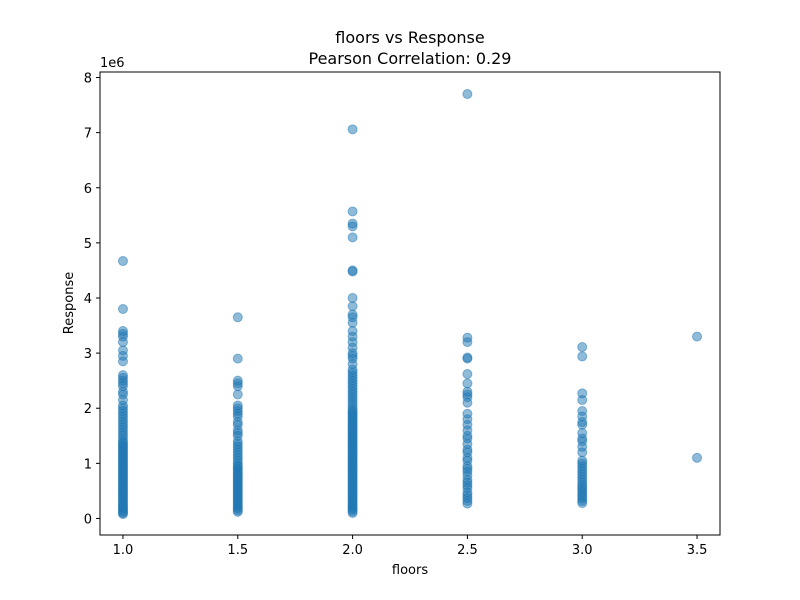 Image resolution: width=800 pixels, height=600 pixels. Describe the element at coordinates (409, 37) in the screenshot. I see `chart-title: floors vs Response` at that location.